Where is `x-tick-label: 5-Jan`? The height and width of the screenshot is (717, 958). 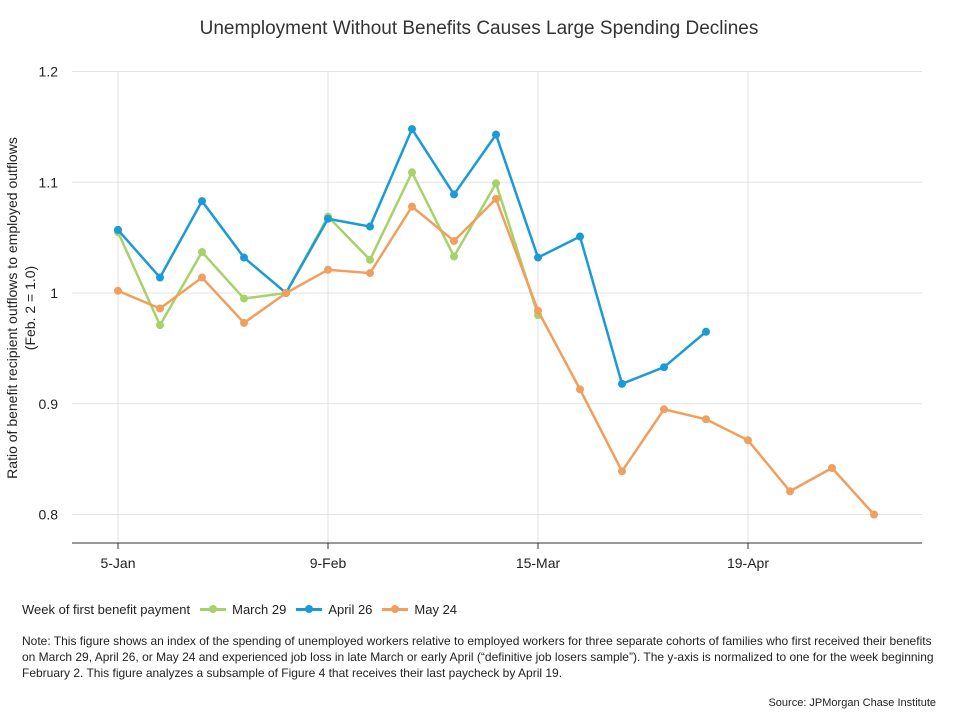 x-tick-label: 5-Jan is located at coordinates (117, 563).